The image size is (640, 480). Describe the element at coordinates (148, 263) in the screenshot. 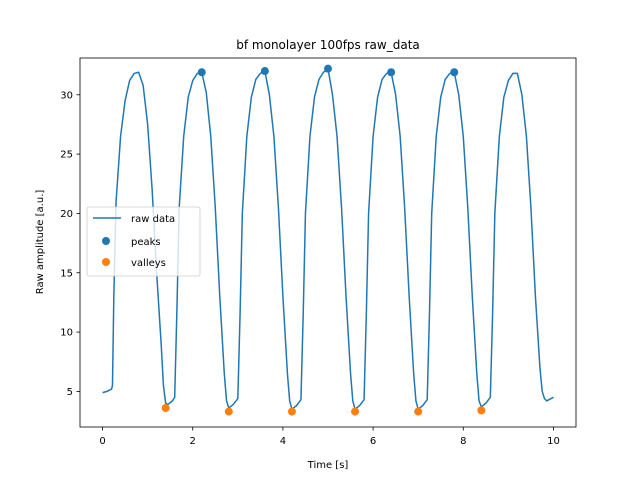

I see `legend-label-valleys: valleys` at that location.